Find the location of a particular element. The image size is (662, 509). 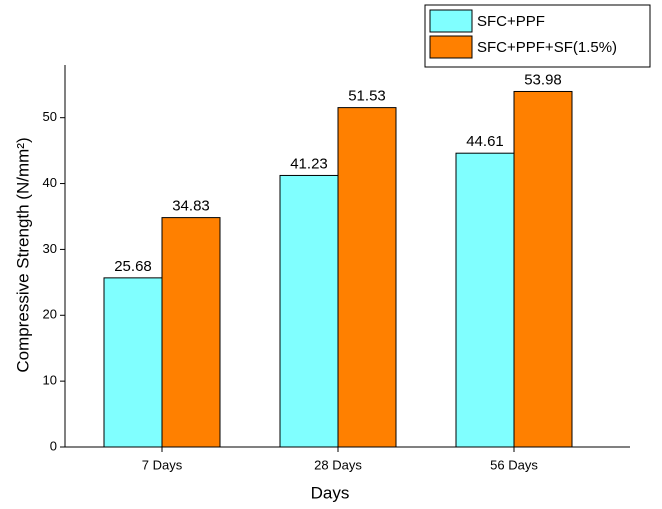

x-axis-title: Days is located at coordinates (330, 492).